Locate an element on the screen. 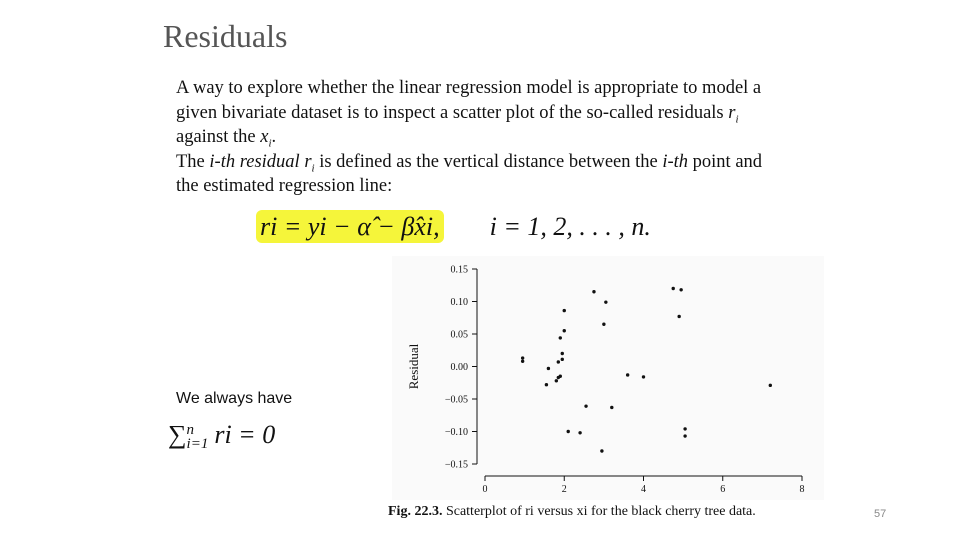 The image size is (960, 540). y-tick-label: 0.00 is located at coordinates (460, 367).